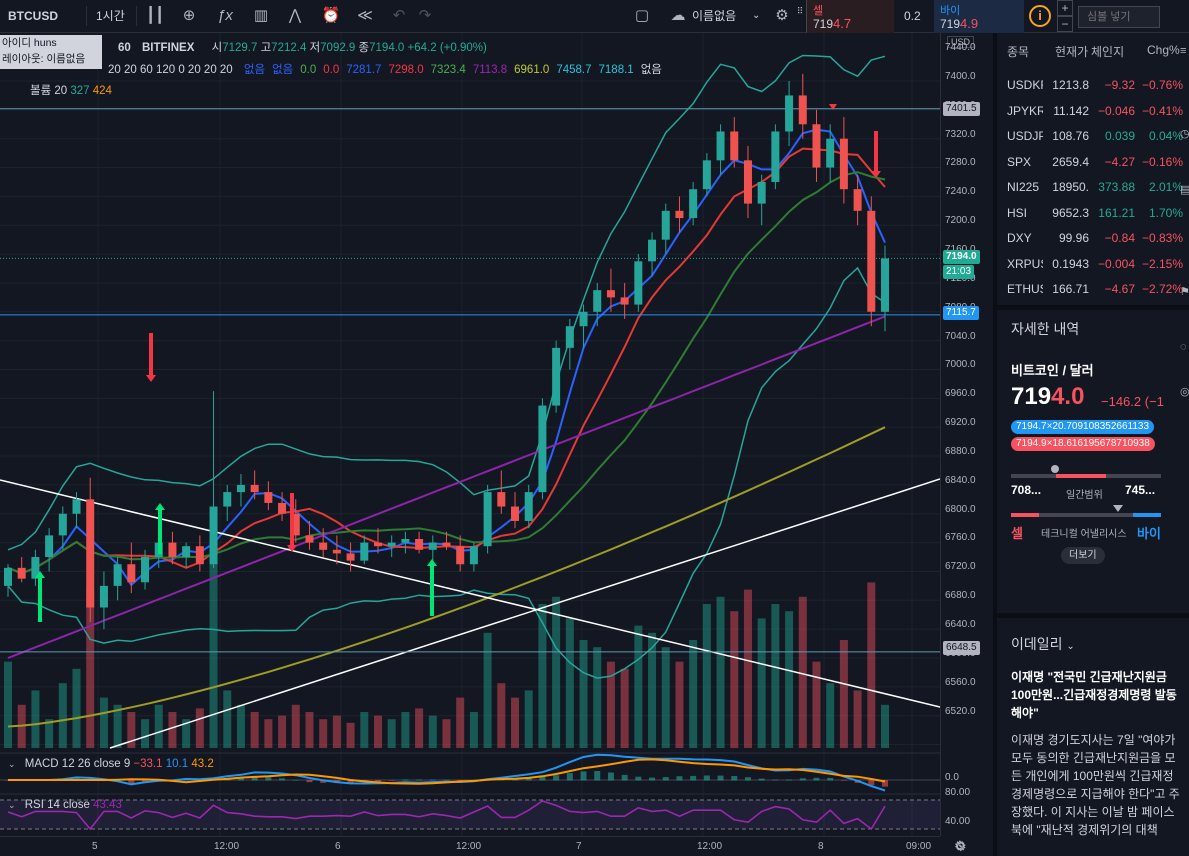  Describe the element at coordinates (80, 91) in the screenshot. I see `volume-value: 327` at that location.